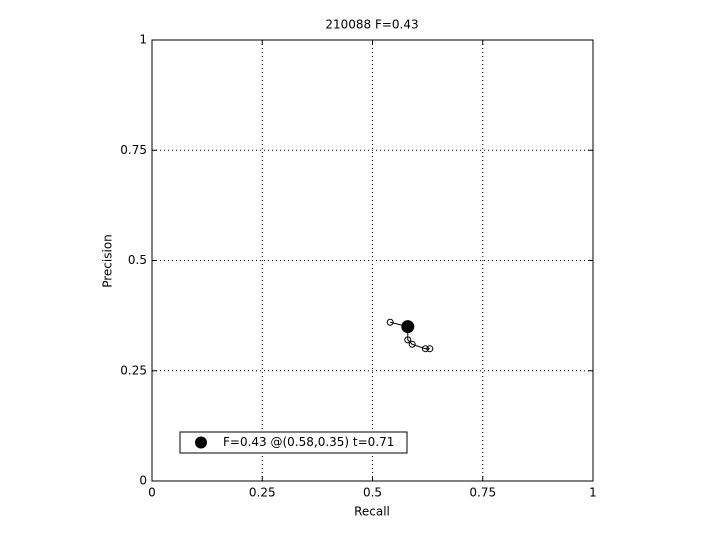 This screenshot has height=540, width=720. What do you see at coordinates (152, 493) in the screenshot?
I see `x-tick-label: 0` at bounding box center [152, 493].